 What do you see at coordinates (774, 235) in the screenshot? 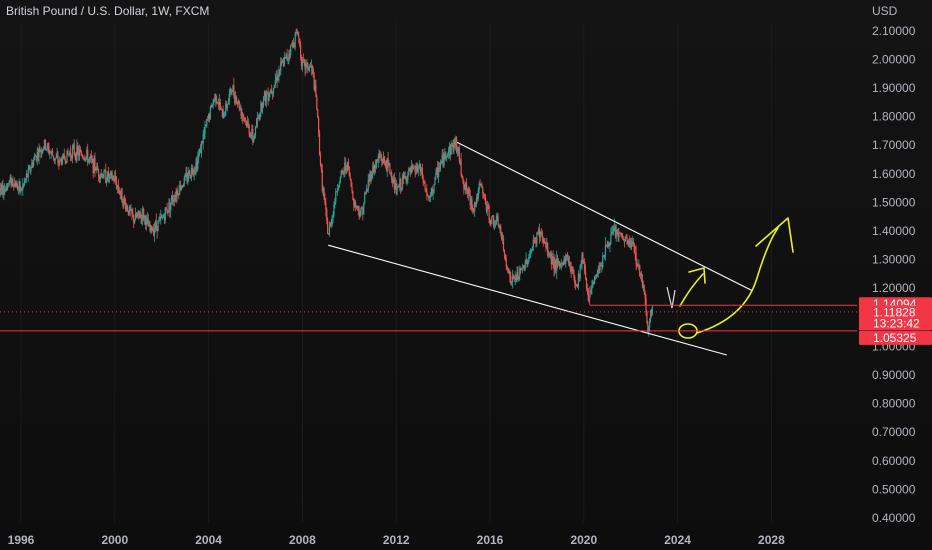
I see `annotation-large-arrow-head` at bounding box center [774, 235].